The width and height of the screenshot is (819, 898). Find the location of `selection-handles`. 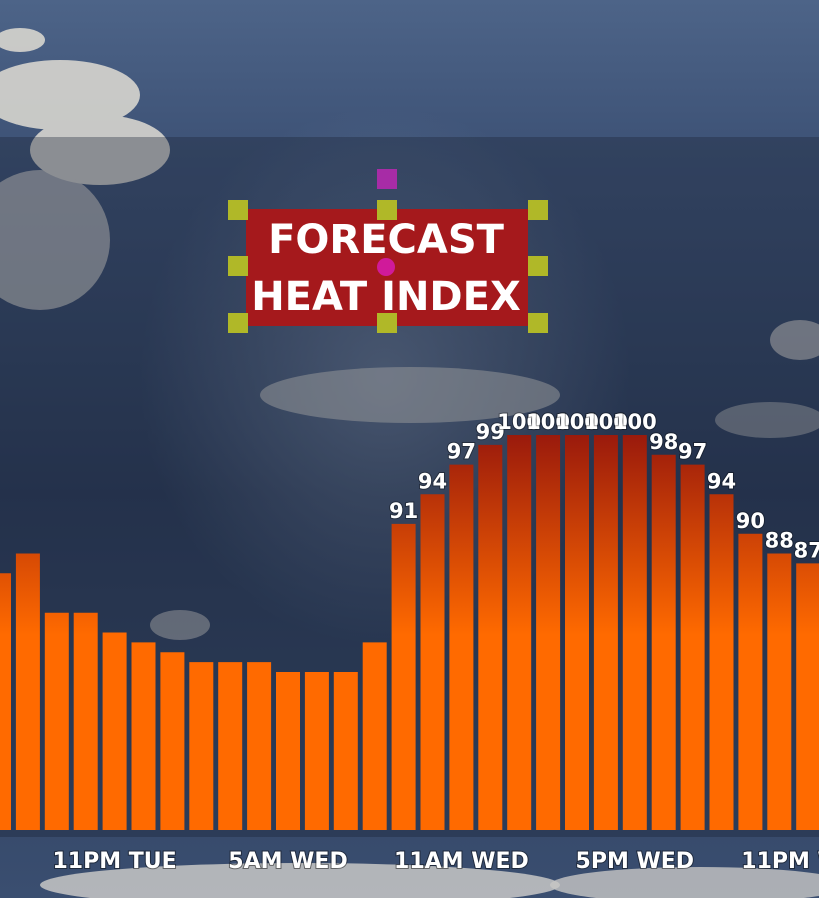

selection-handles is located at coordinates (388, 266).